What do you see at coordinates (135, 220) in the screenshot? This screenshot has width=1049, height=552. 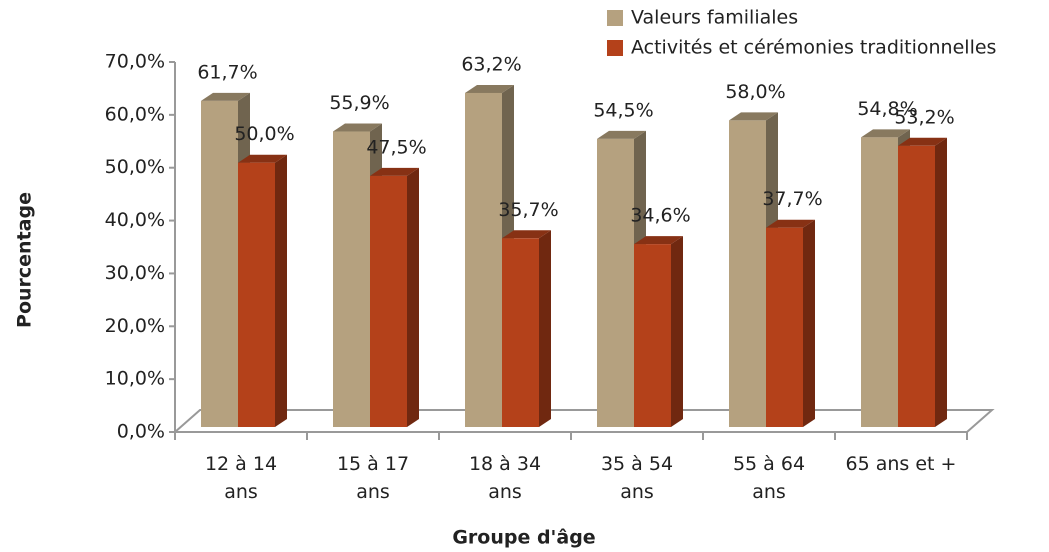 I see `y-tick-label: 40,0%` at bounding box center [135, 220].